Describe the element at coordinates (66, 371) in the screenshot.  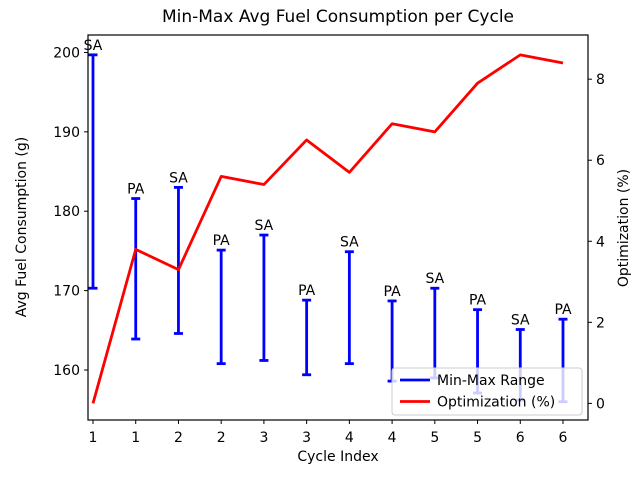
I see `left-y-tick-label: 160` at that location.